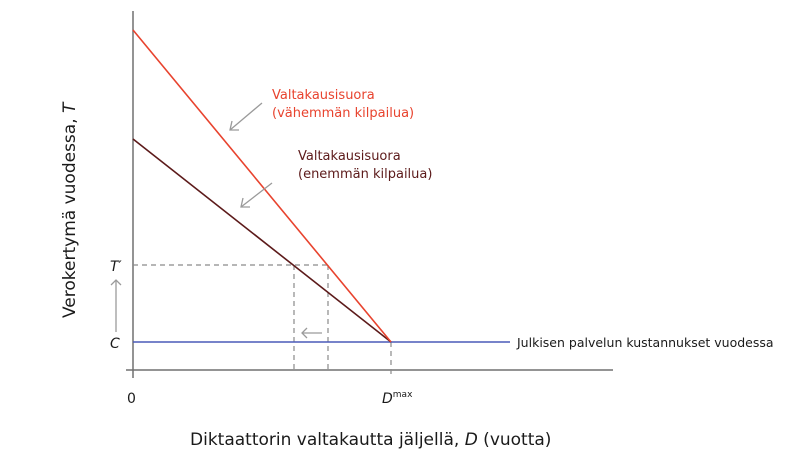 This screenshot has height=463, width=810. What do you see at coordinates (349, 156) in the screenshot?
I see `dark-line-label-1: Valtakausisuora` at bounding box center [349, 156].